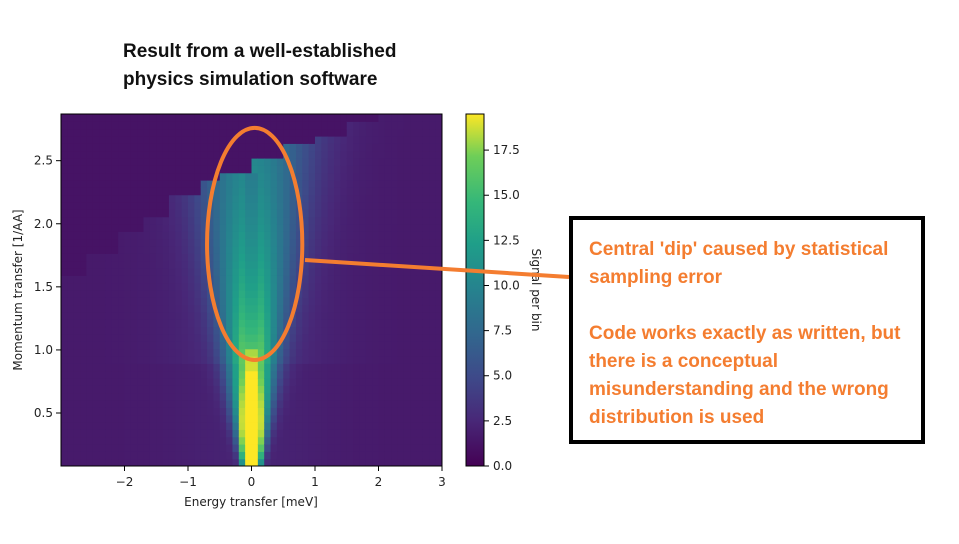  I want to click on colorbar-tick-label: 10.0, so click(506, 285).